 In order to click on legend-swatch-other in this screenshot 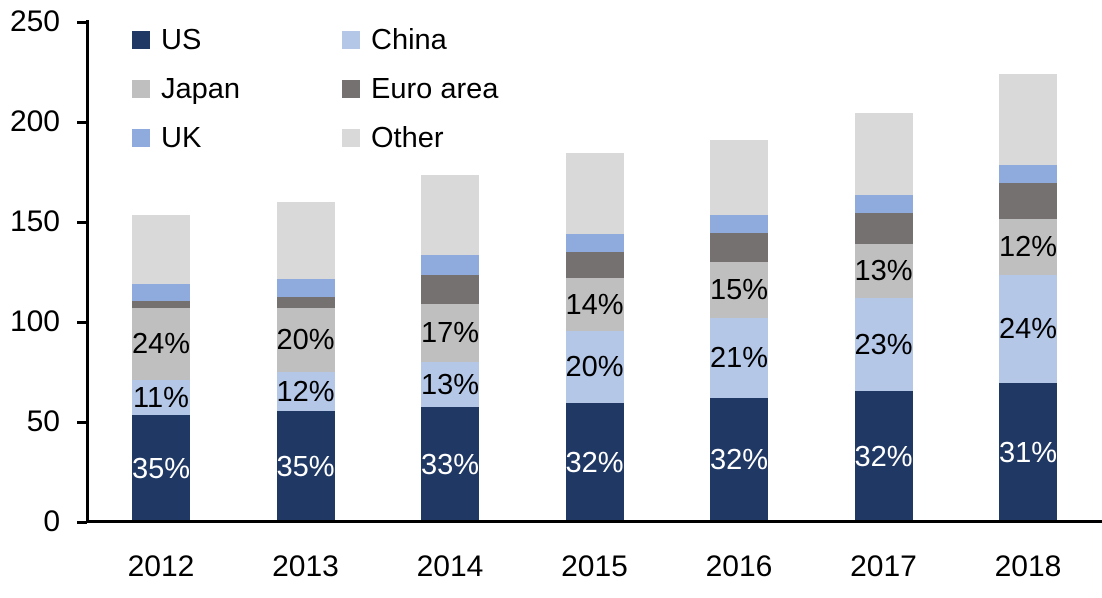, I will do `click(351, 138)`.